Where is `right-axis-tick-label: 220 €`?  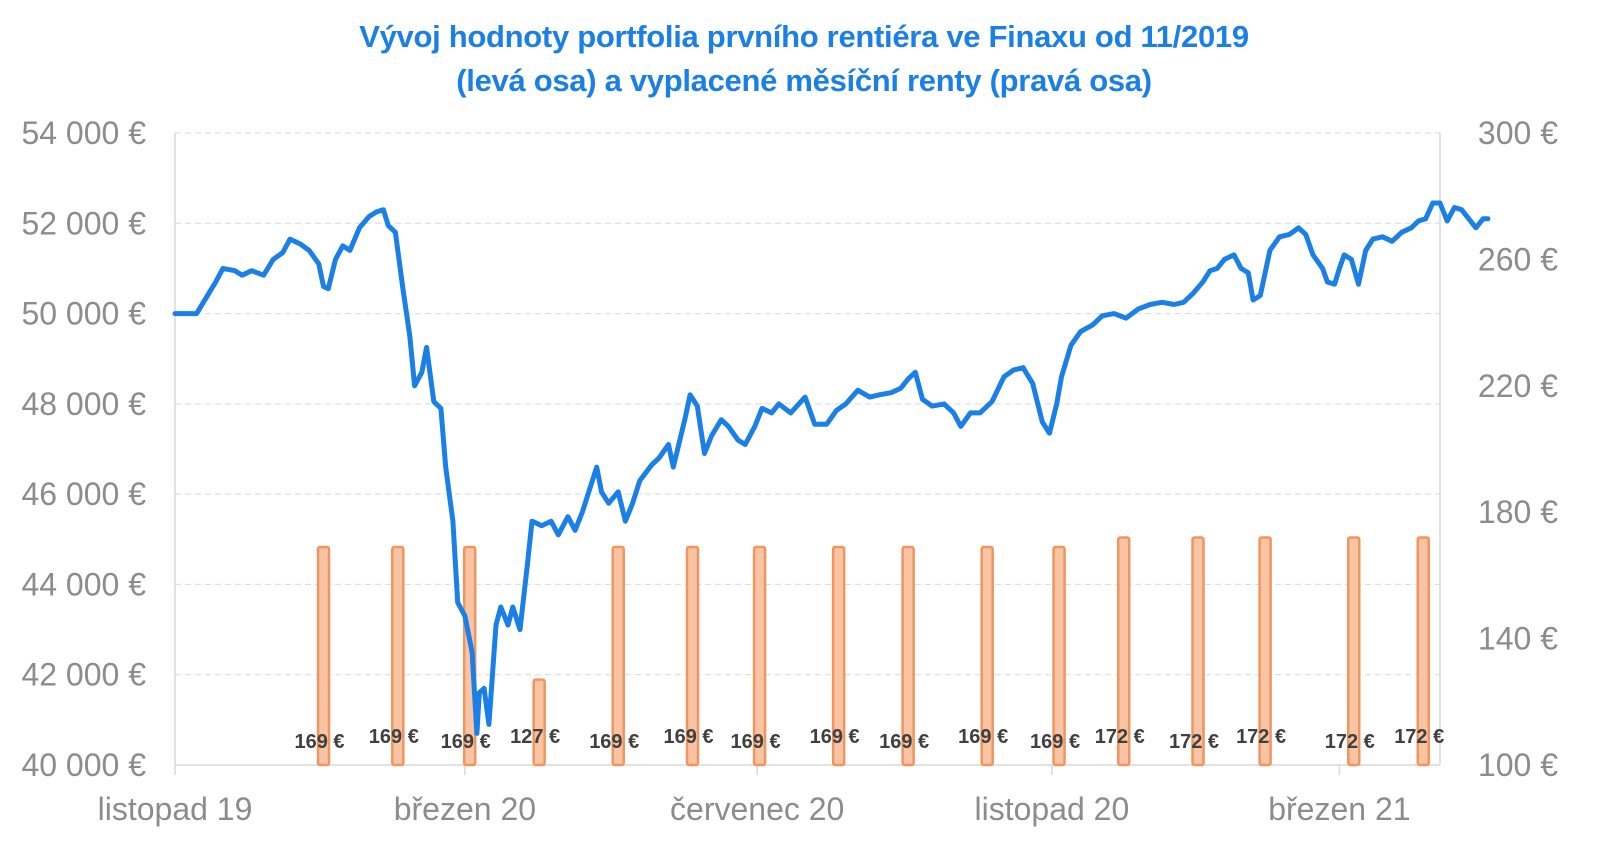
right-axis-tick-label: 220 € is located at coordinates (1518, 386).